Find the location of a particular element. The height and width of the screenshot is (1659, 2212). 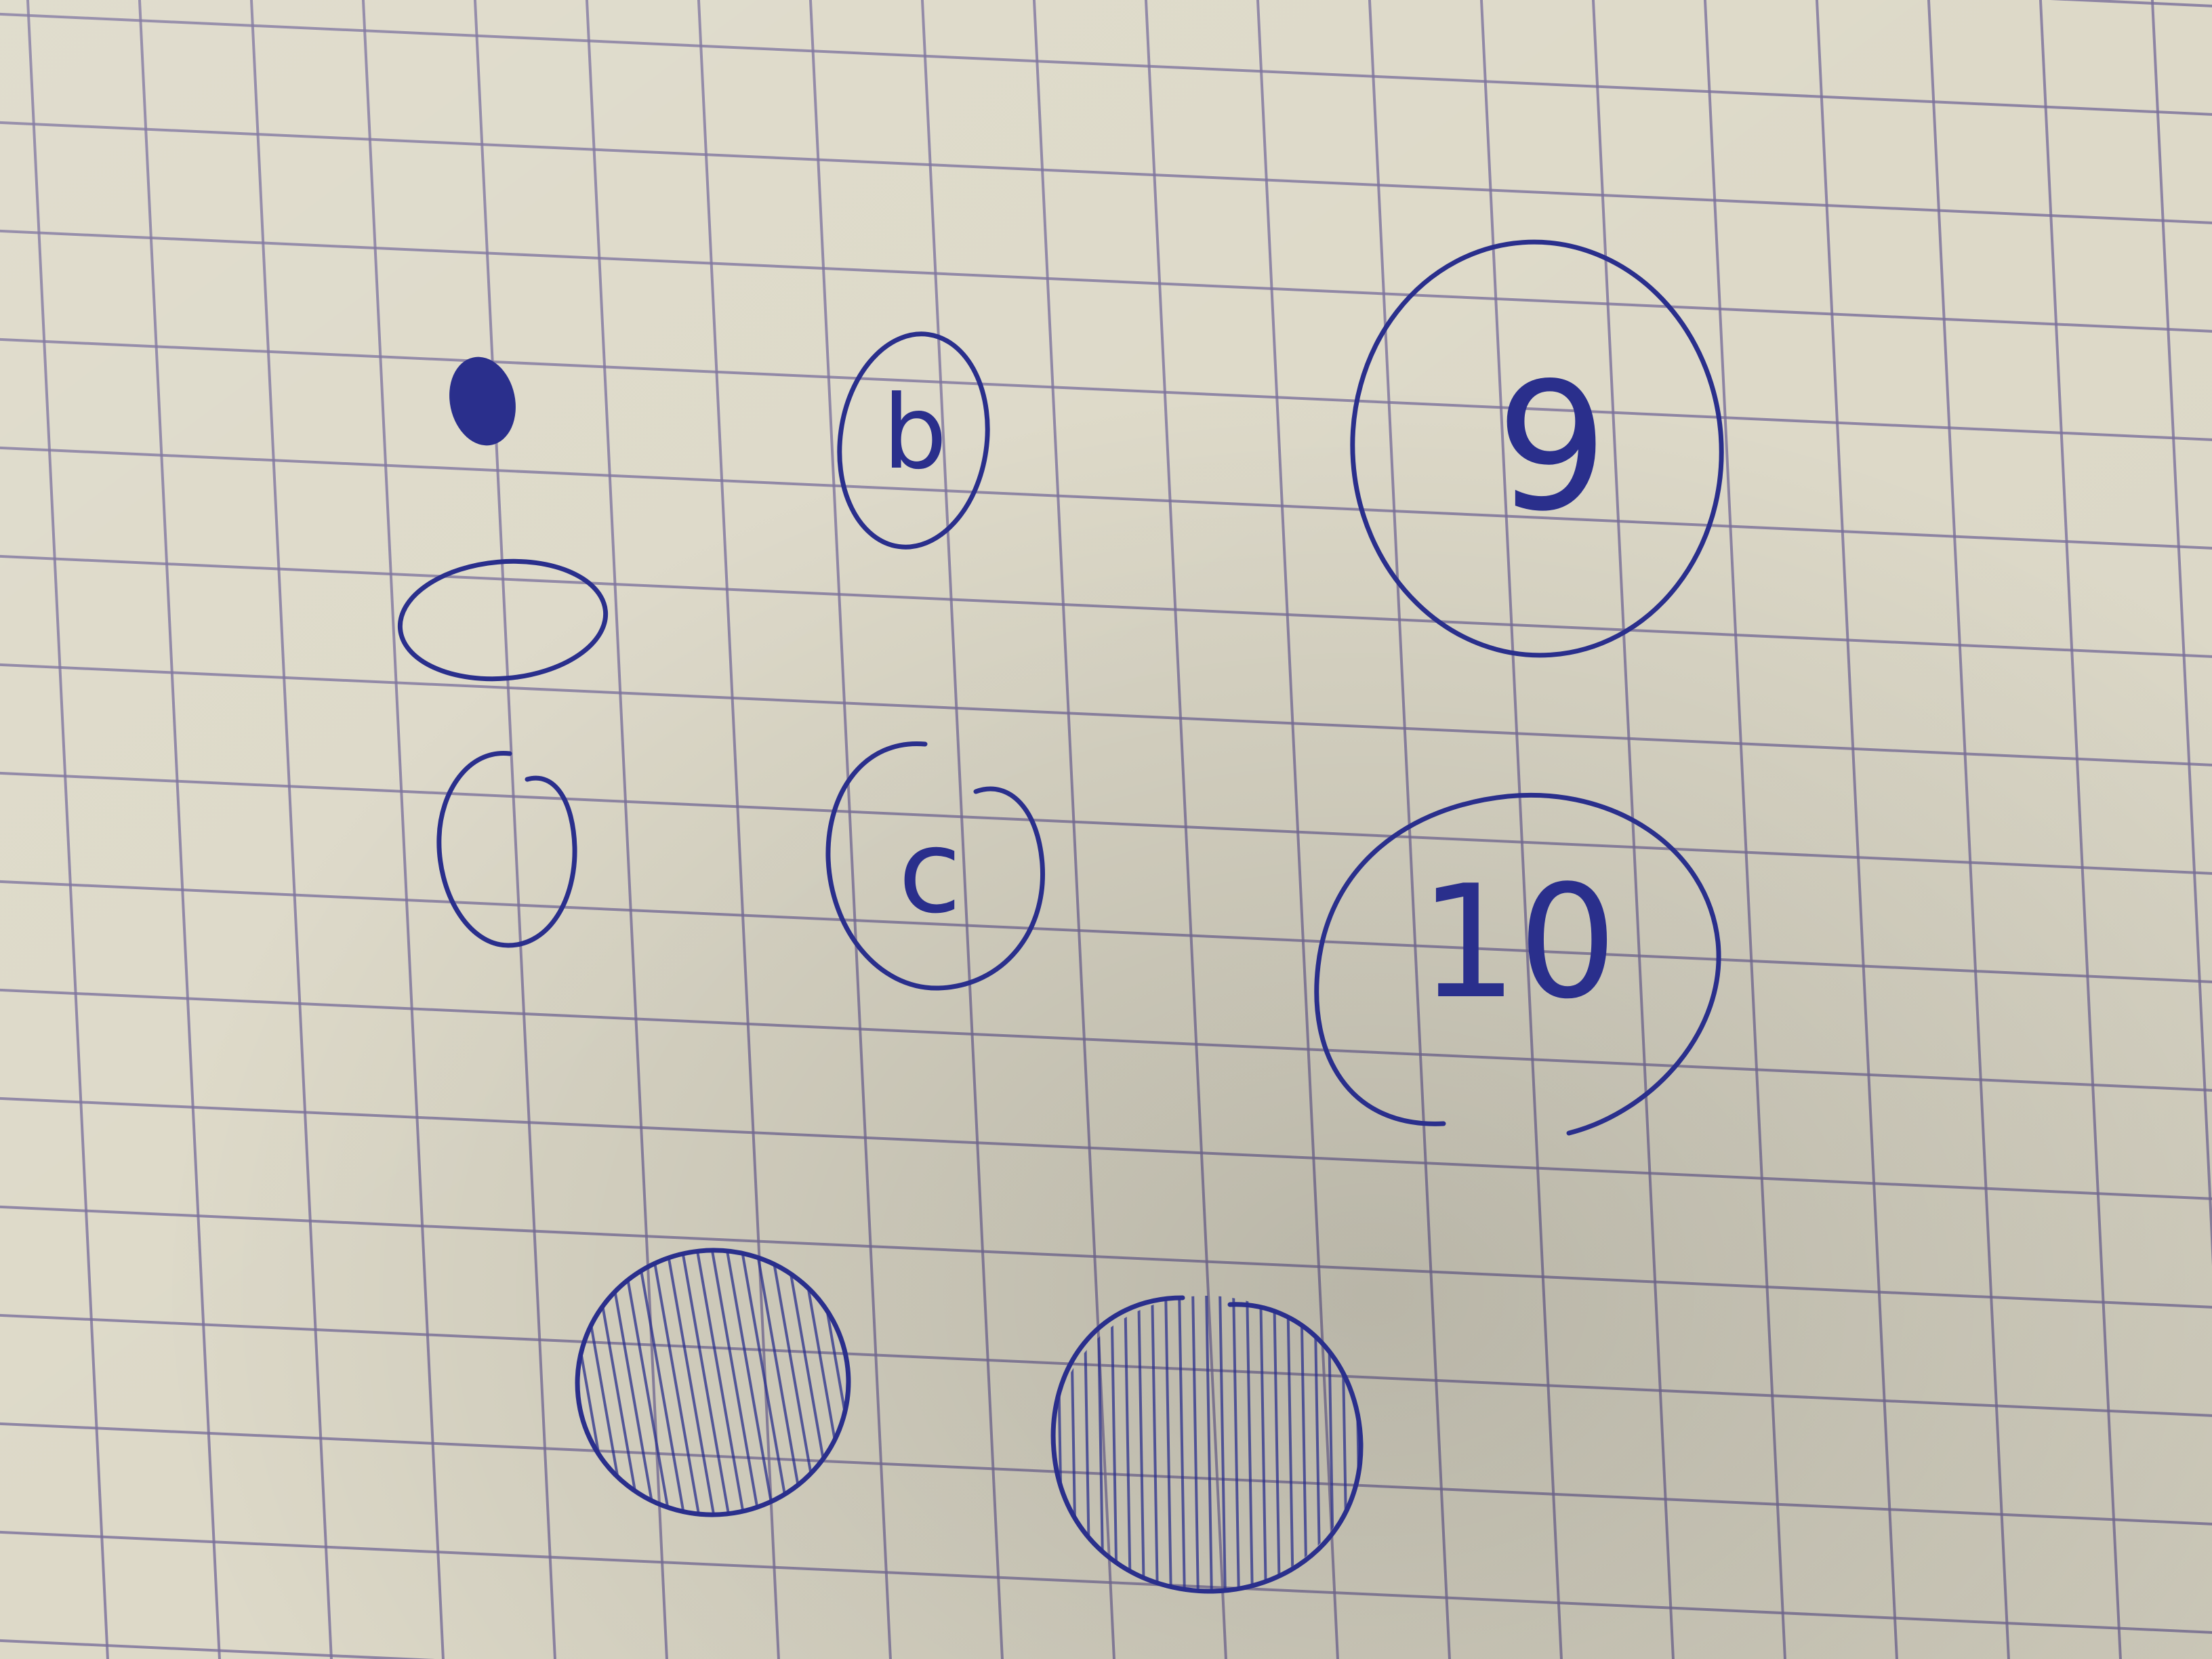

hatched-circle-left is located at coordinates (713, 1382).